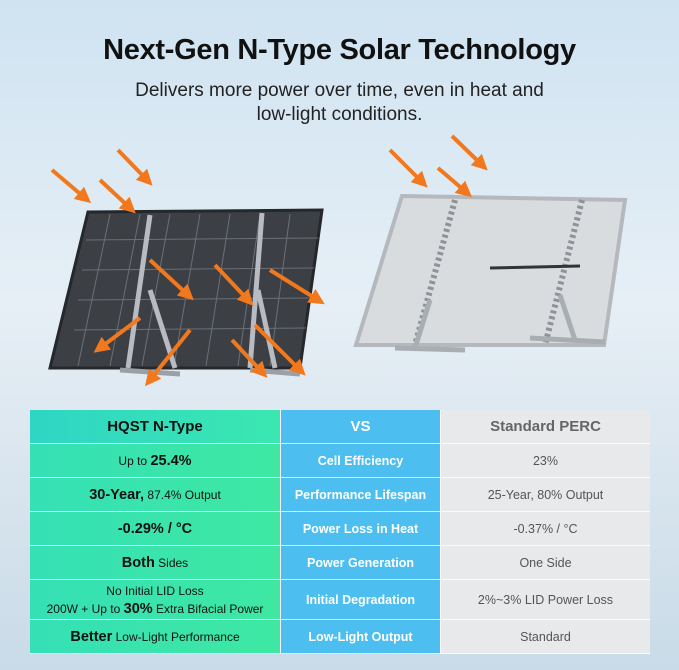 The width and height of the screenshot is (679, 670). Describe the element at coordinates (83, 608) in the screenshot. I see `text: 200W + Up to` at that location.